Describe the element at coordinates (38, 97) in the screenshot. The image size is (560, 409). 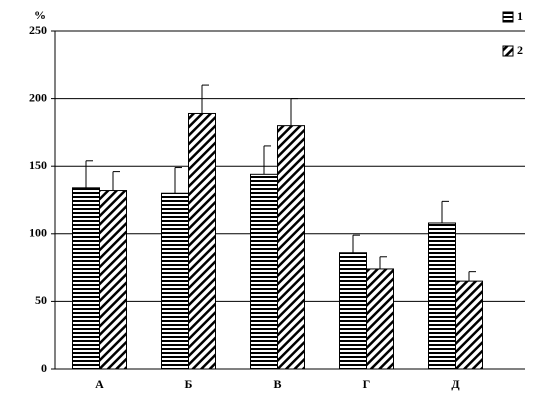
I see `y-tick-label: 200` at that location.